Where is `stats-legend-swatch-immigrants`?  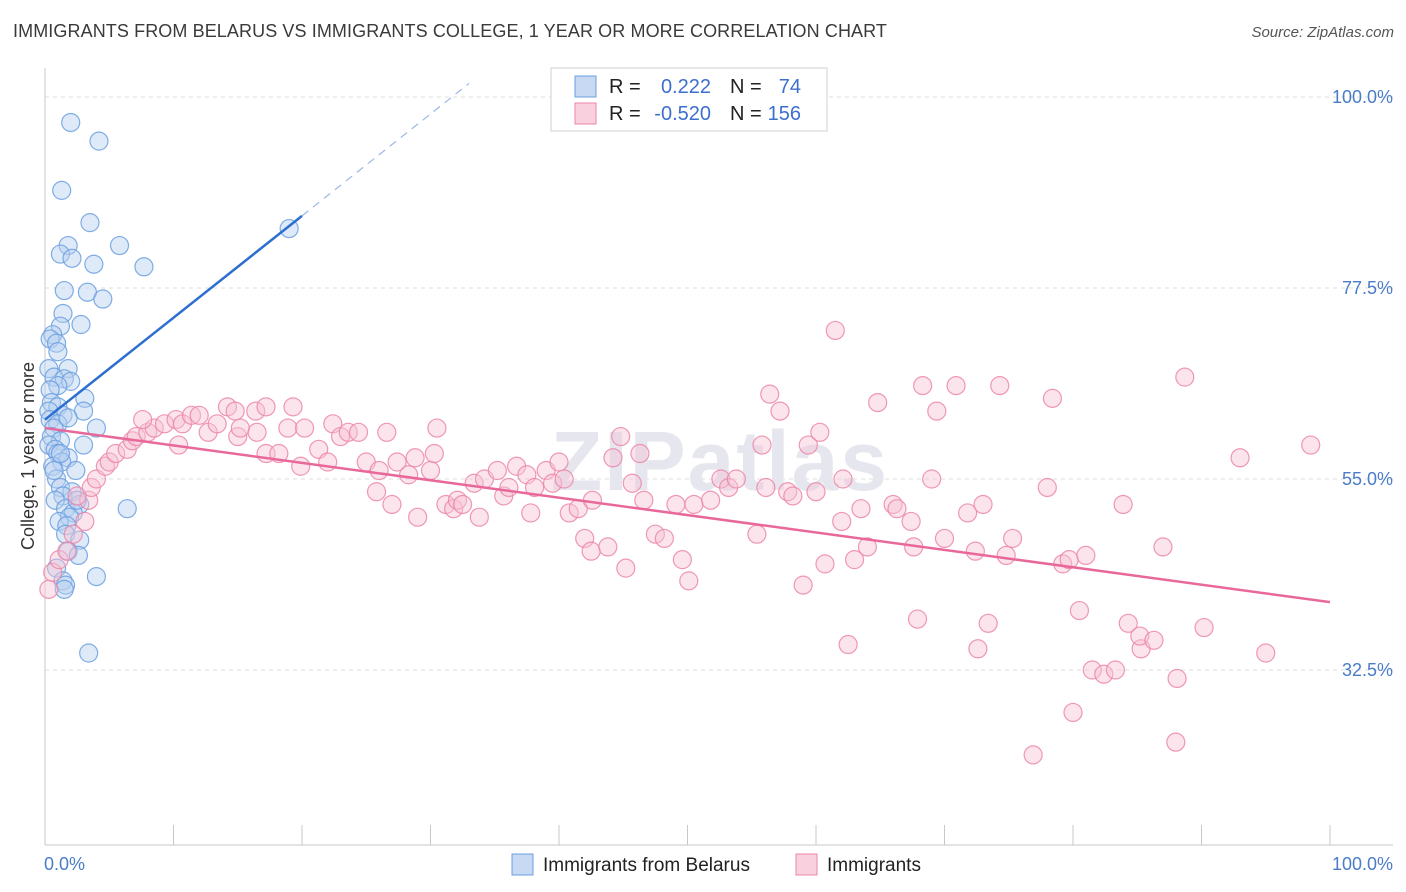
stats-legend-swatch-immigrants is located at coordinates (585, 113).